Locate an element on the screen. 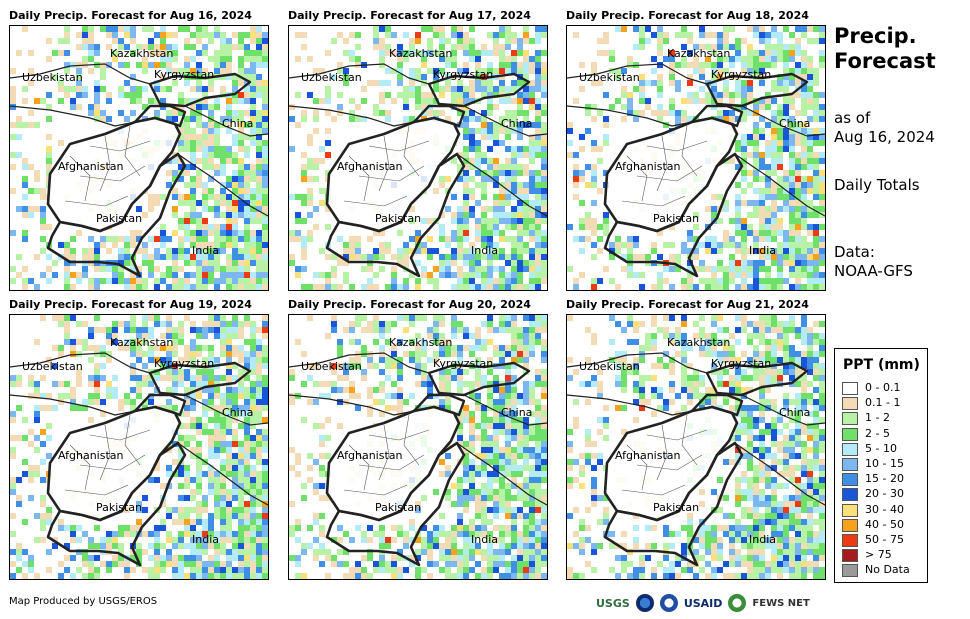 Image resolution: width=970 pixels, height=619 pixels. as-of-label: as of is located at coordinates (852, 118).